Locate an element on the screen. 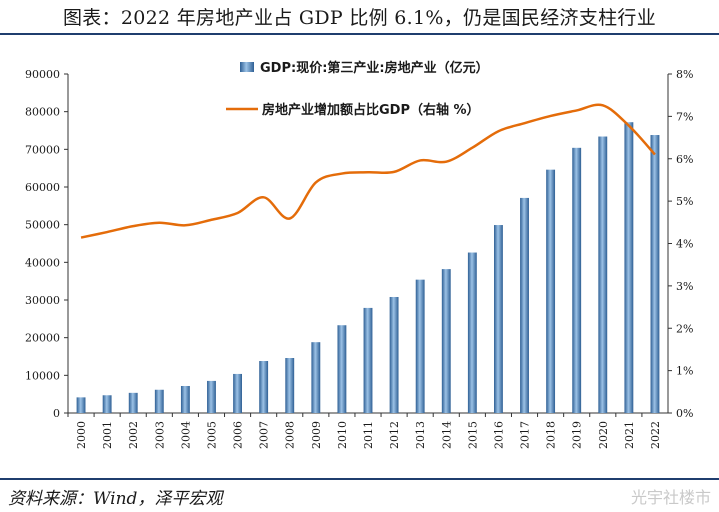  x-tick-label: 2011 is located at coordinates (368, 435).